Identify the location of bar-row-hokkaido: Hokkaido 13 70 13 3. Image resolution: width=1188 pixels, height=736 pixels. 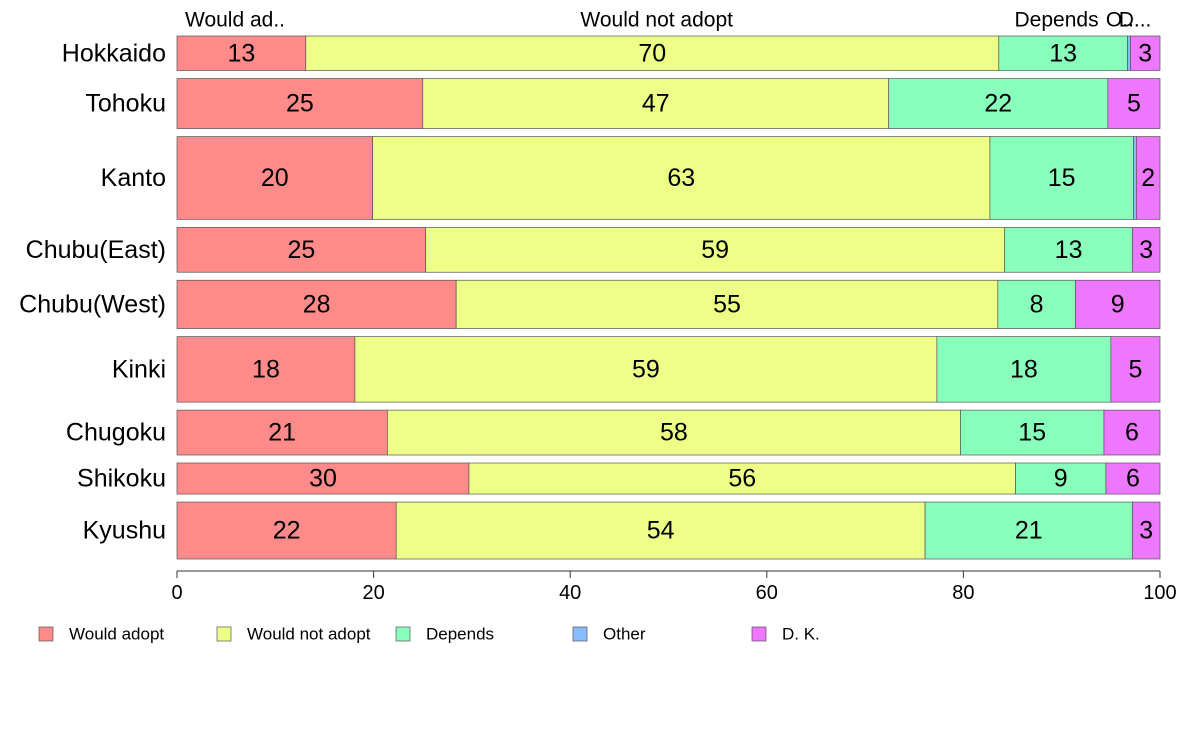
(611, 53).